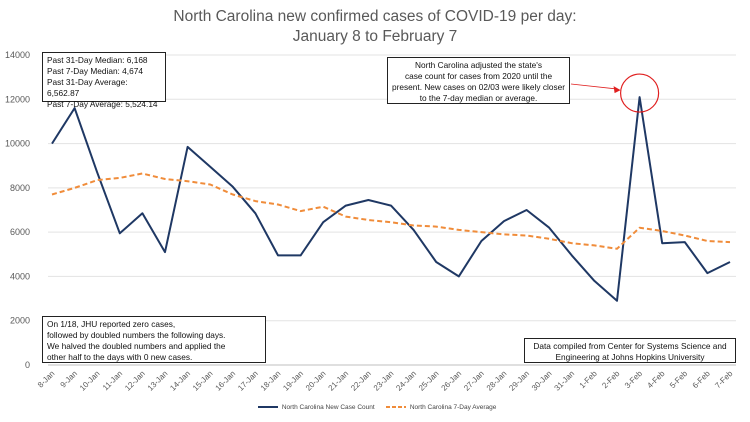 This screenshot has width=750, height=422. What do you see at coordinates (339, 381) in the screenshot?
I see `x-tick-label: 21-Jan` at bounding box center [339, 381].